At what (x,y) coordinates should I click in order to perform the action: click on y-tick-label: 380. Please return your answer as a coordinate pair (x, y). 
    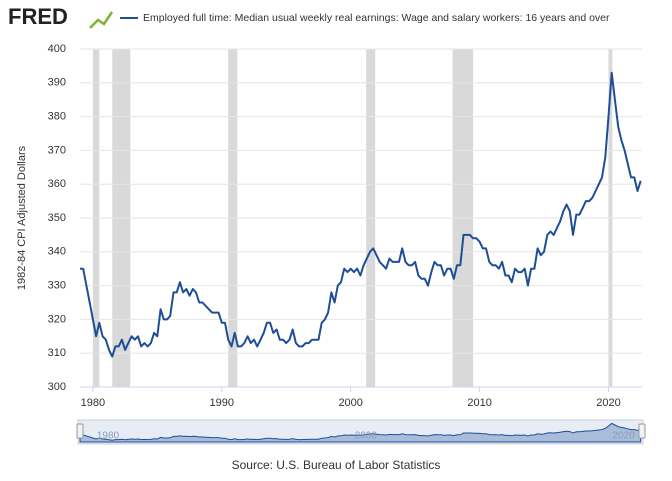
    Looking at the image, I should click on (57, 117).